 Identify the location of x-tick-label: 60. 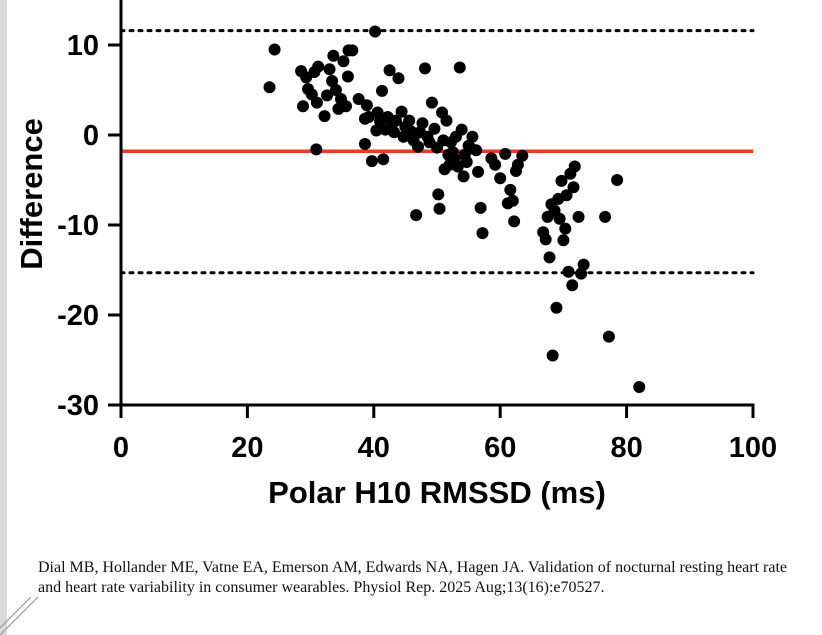
(500, 448).